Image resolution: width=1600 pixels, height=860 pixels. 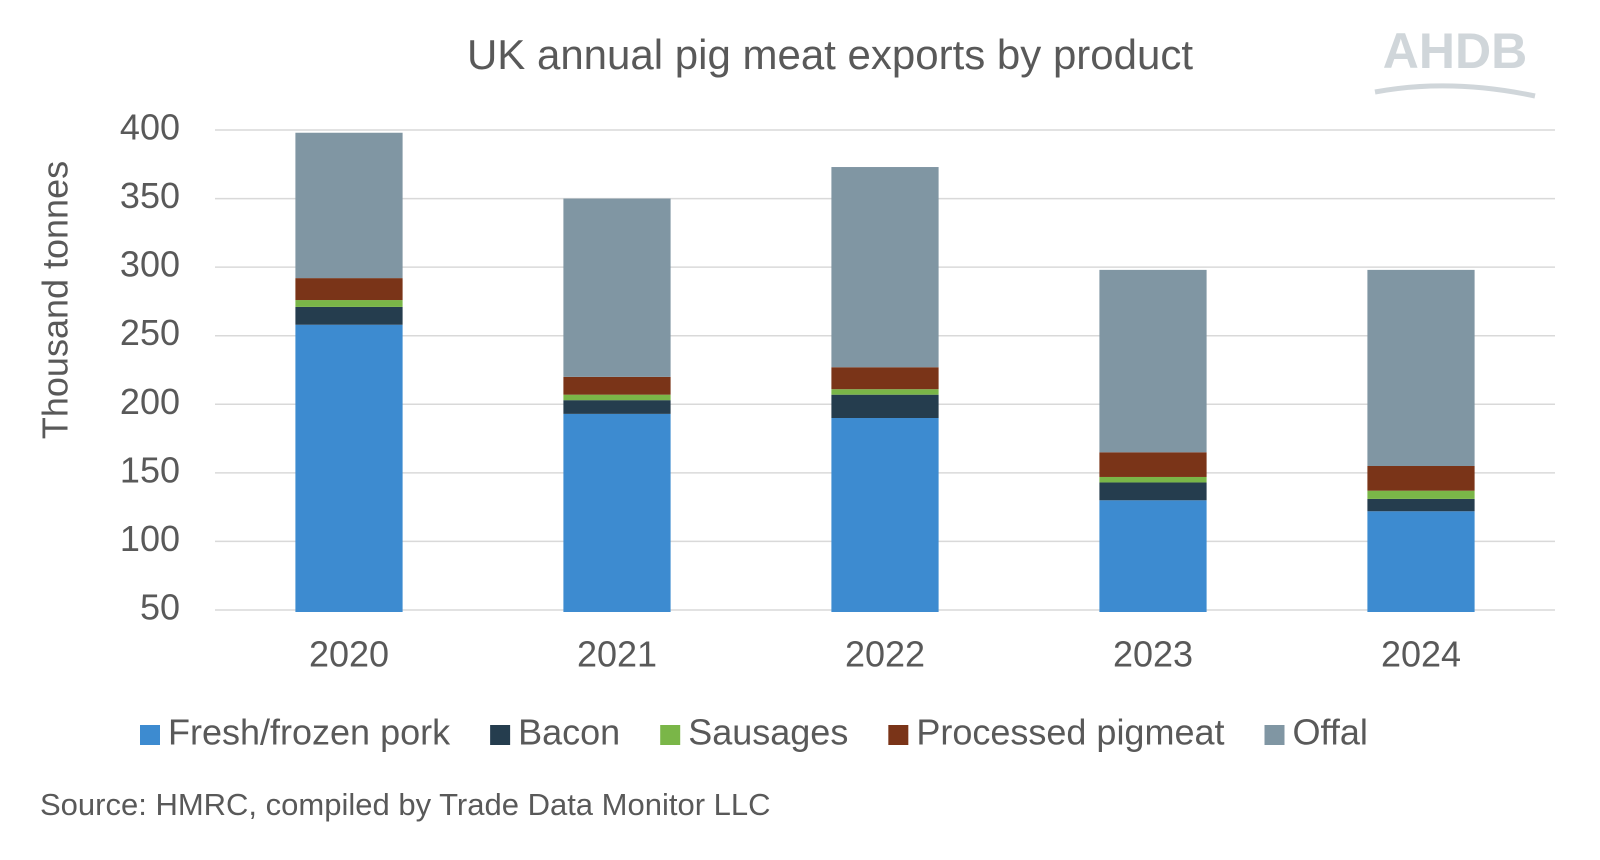 What do you see at coordinates (55, 300) in the screenshot?
I see `y-axis-label: Thousand tonnes` at bounding box center [55, 300].